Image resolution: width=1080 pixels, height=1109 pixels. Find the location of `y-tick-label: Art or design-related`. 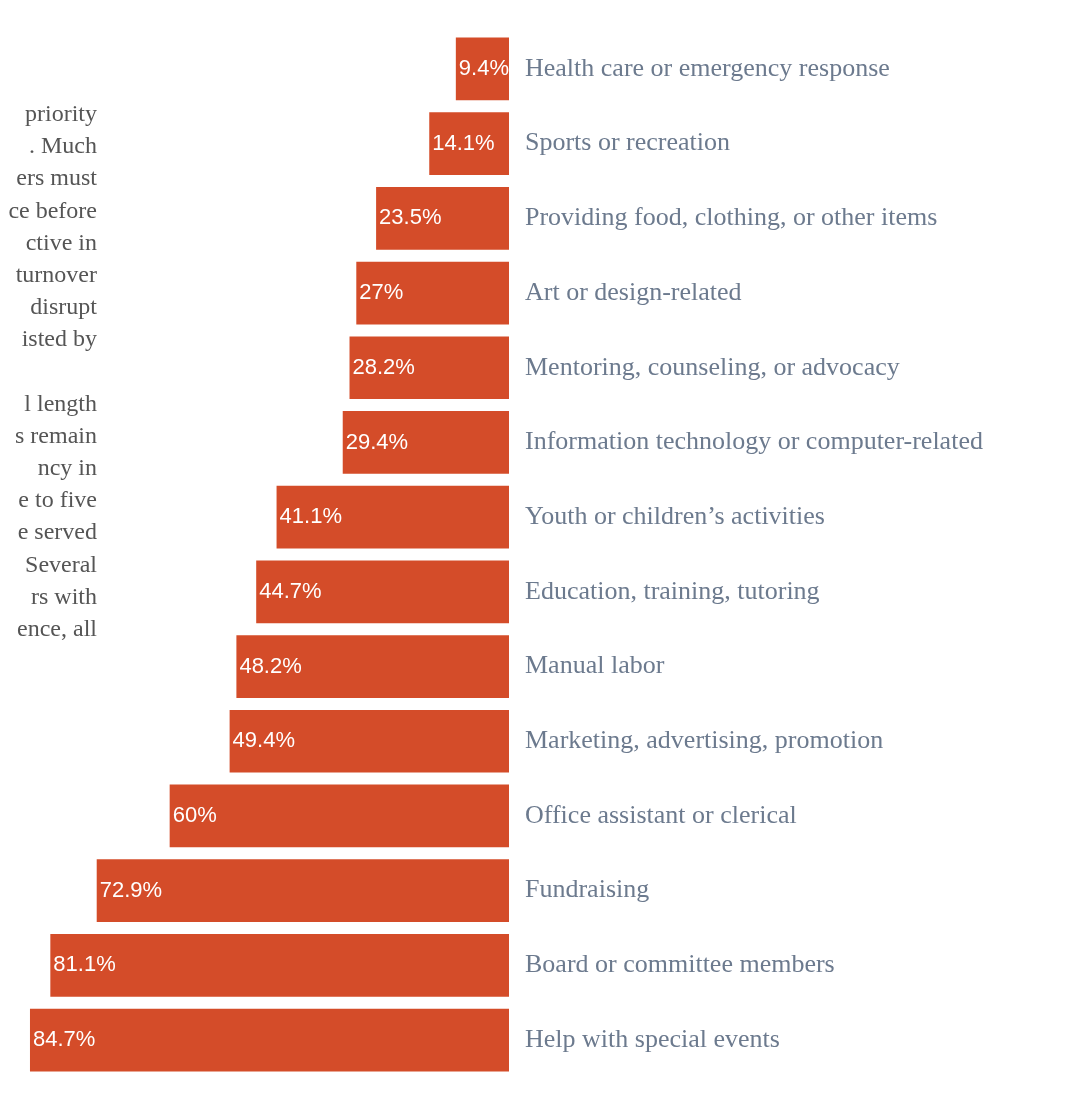

y-tick-label: Art or design-related is located at coordinates (633, 291).